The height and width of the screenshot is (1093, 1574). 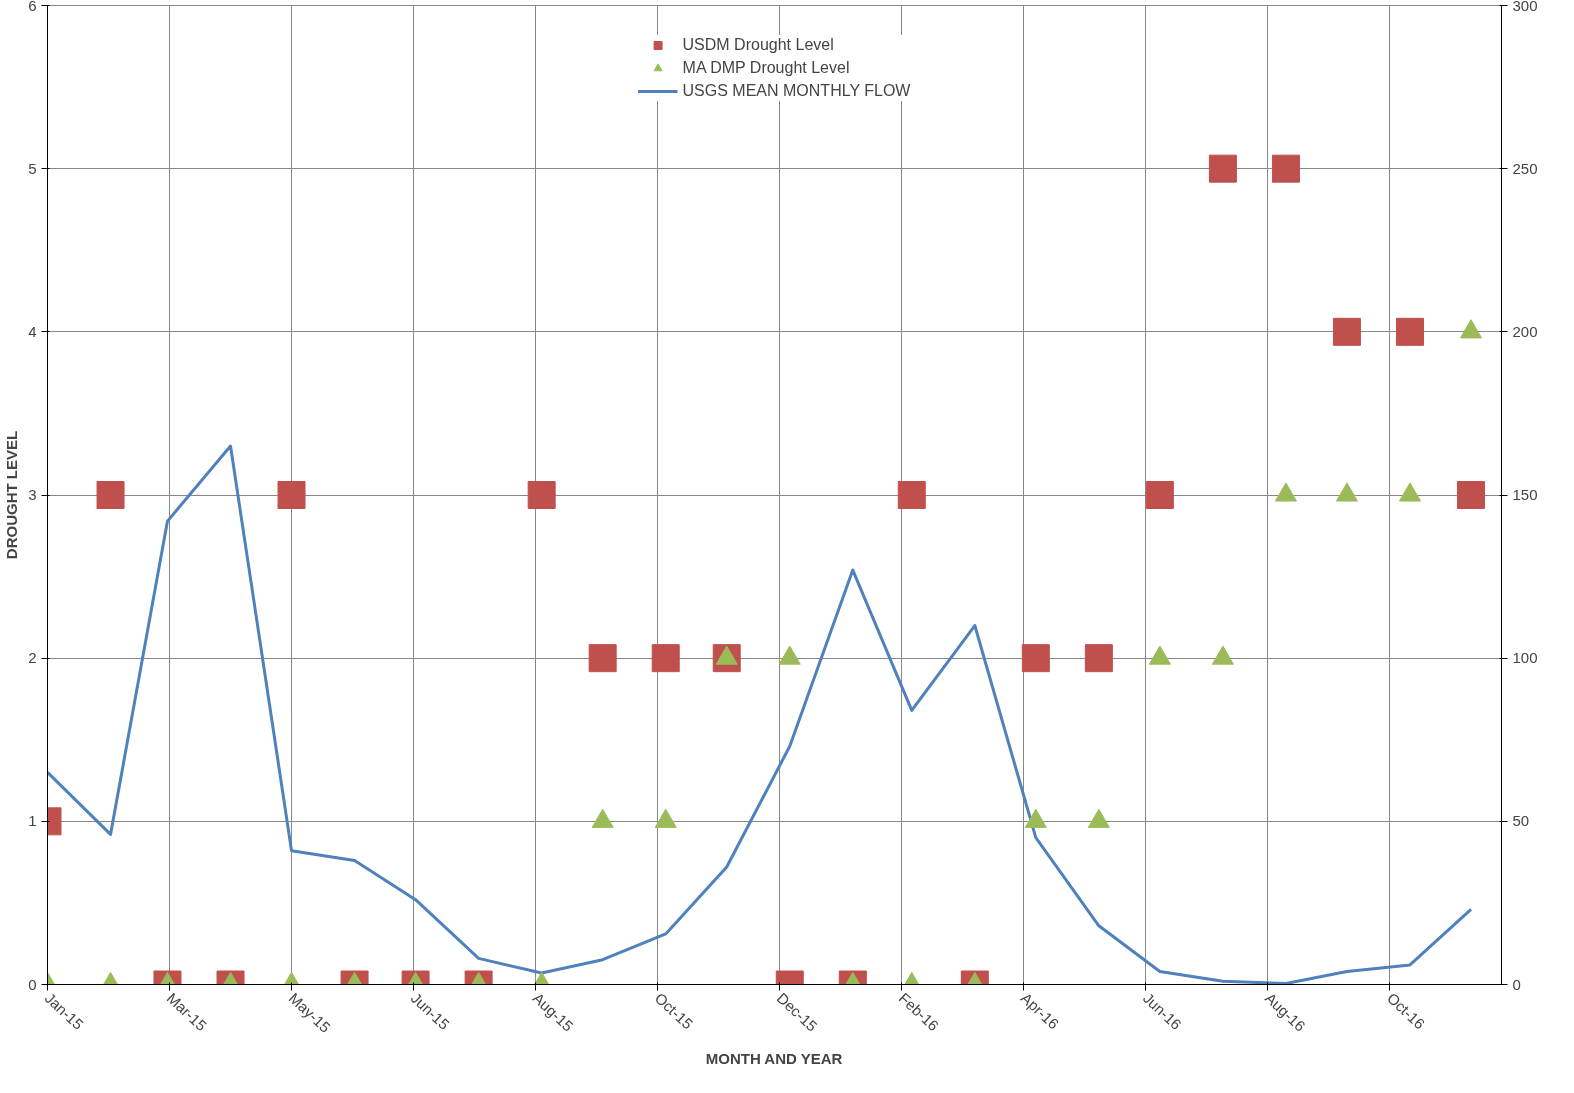 I want to click on legend-label: USGS MEAN MONTHLY FLOW, so click(x=796, y=91).